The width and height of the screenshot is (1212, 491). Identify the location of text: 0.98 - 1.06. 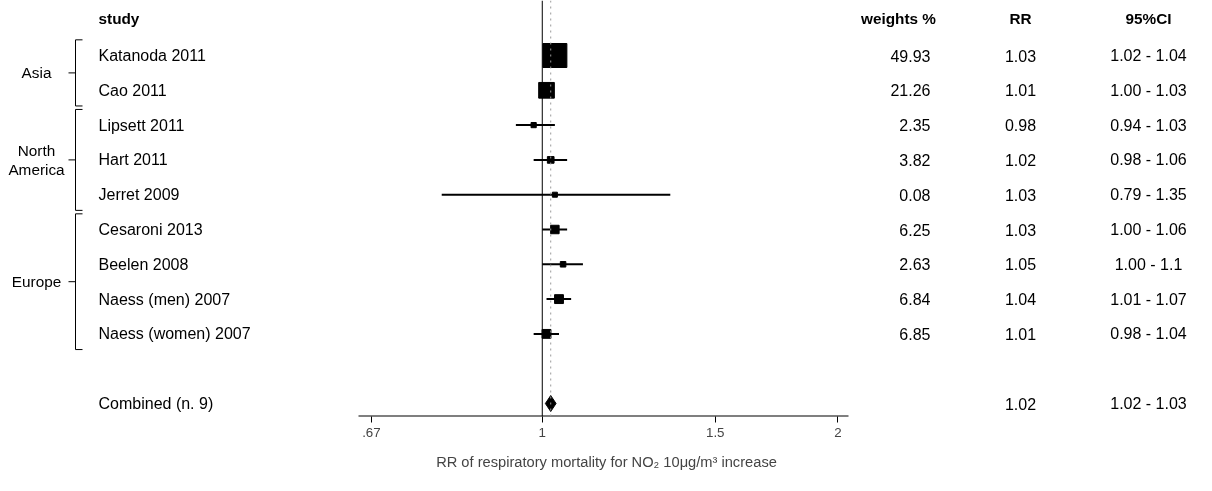
(1148, 160).